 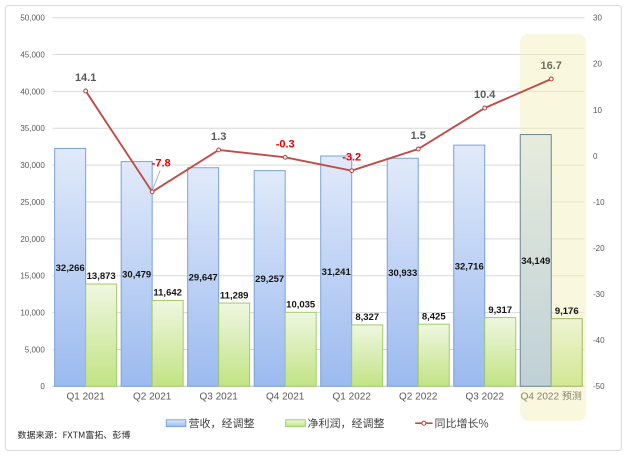 I want to click on svg-text: 32,266, so click(x=70, y=268).